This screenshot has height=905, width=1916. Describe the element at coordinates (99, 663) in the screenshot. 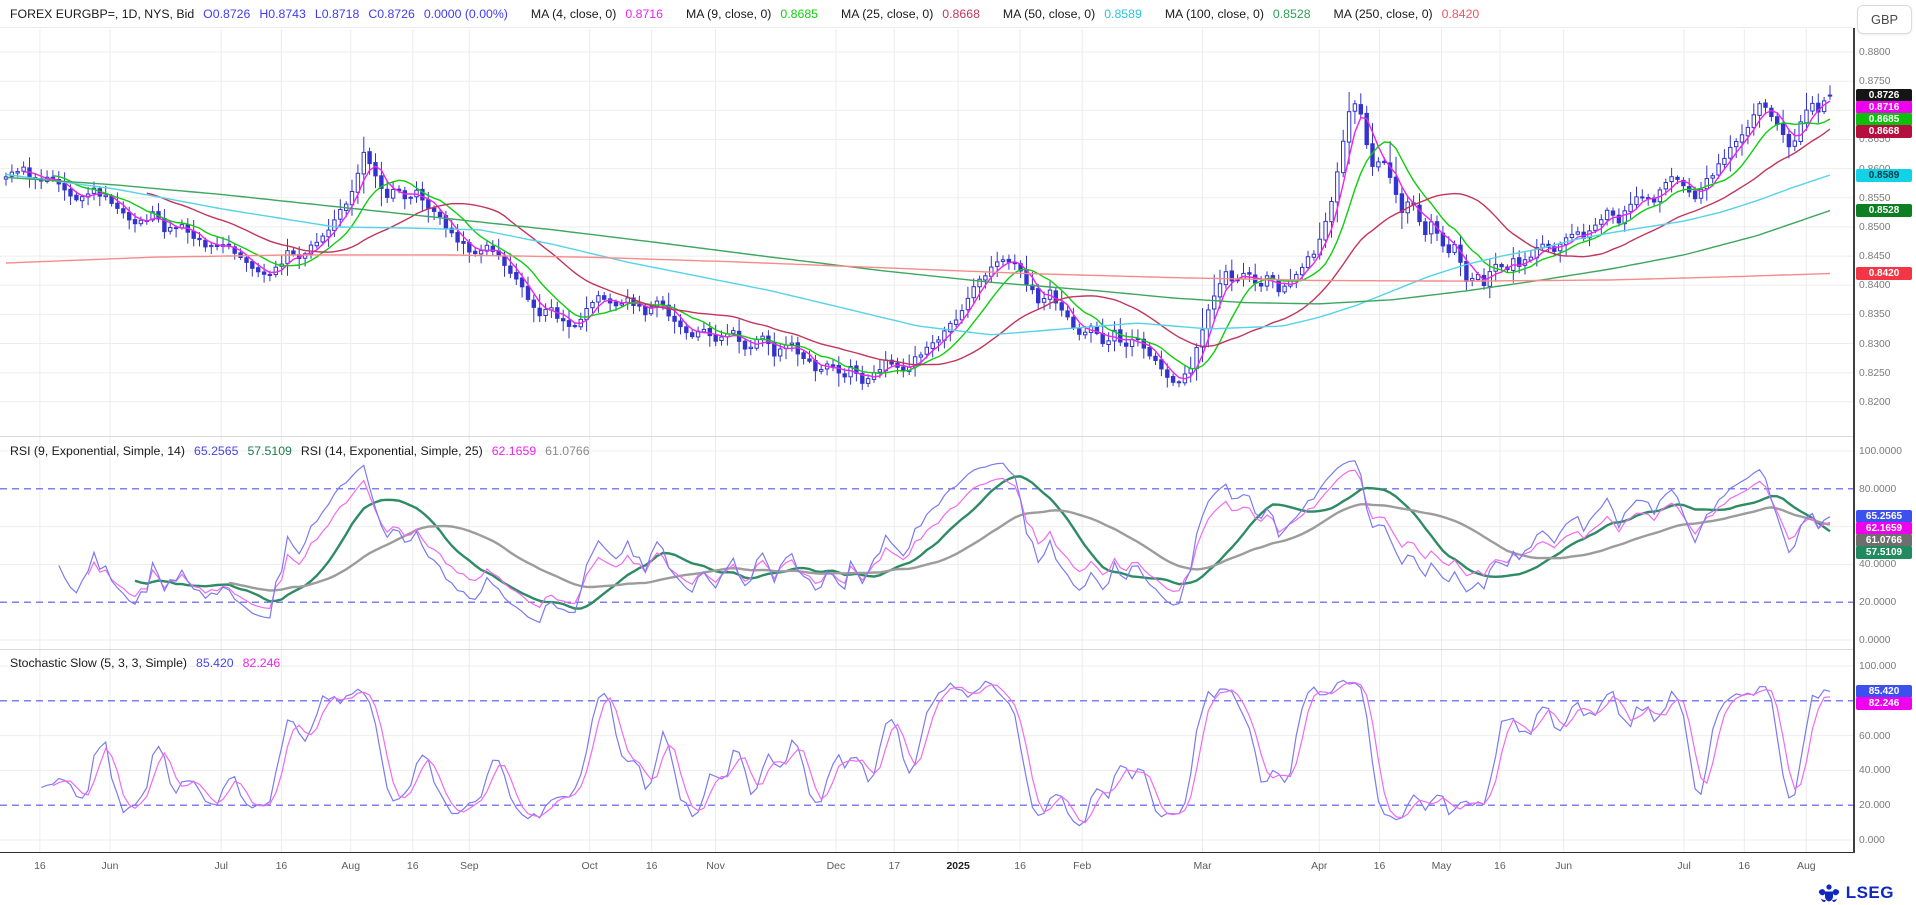

I see `legend-item: Stochastic Slow (5, 3, 3, Simple)` at that location.